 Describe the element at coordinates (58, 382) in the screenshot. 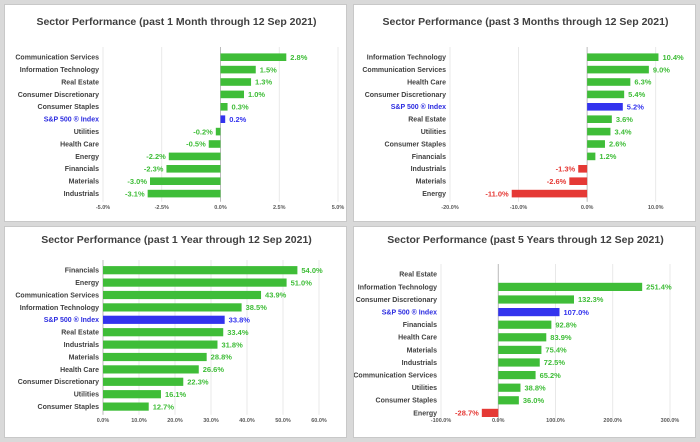

I see `category-label: Consumer Discretionary` at that location.